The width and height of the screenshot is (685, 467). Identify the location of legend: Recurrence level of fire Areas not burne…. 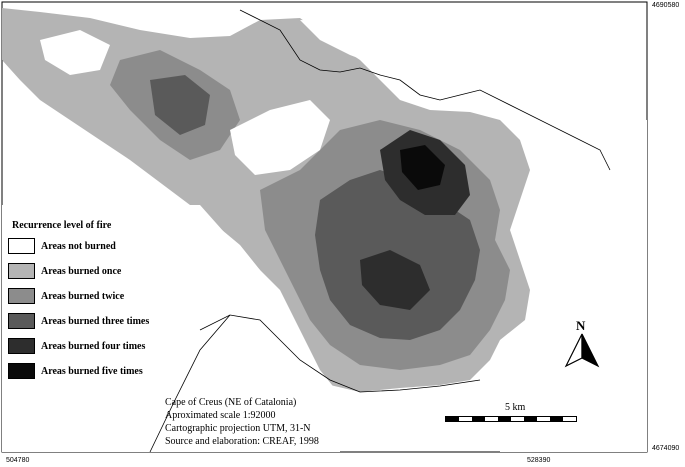
(88, 303).